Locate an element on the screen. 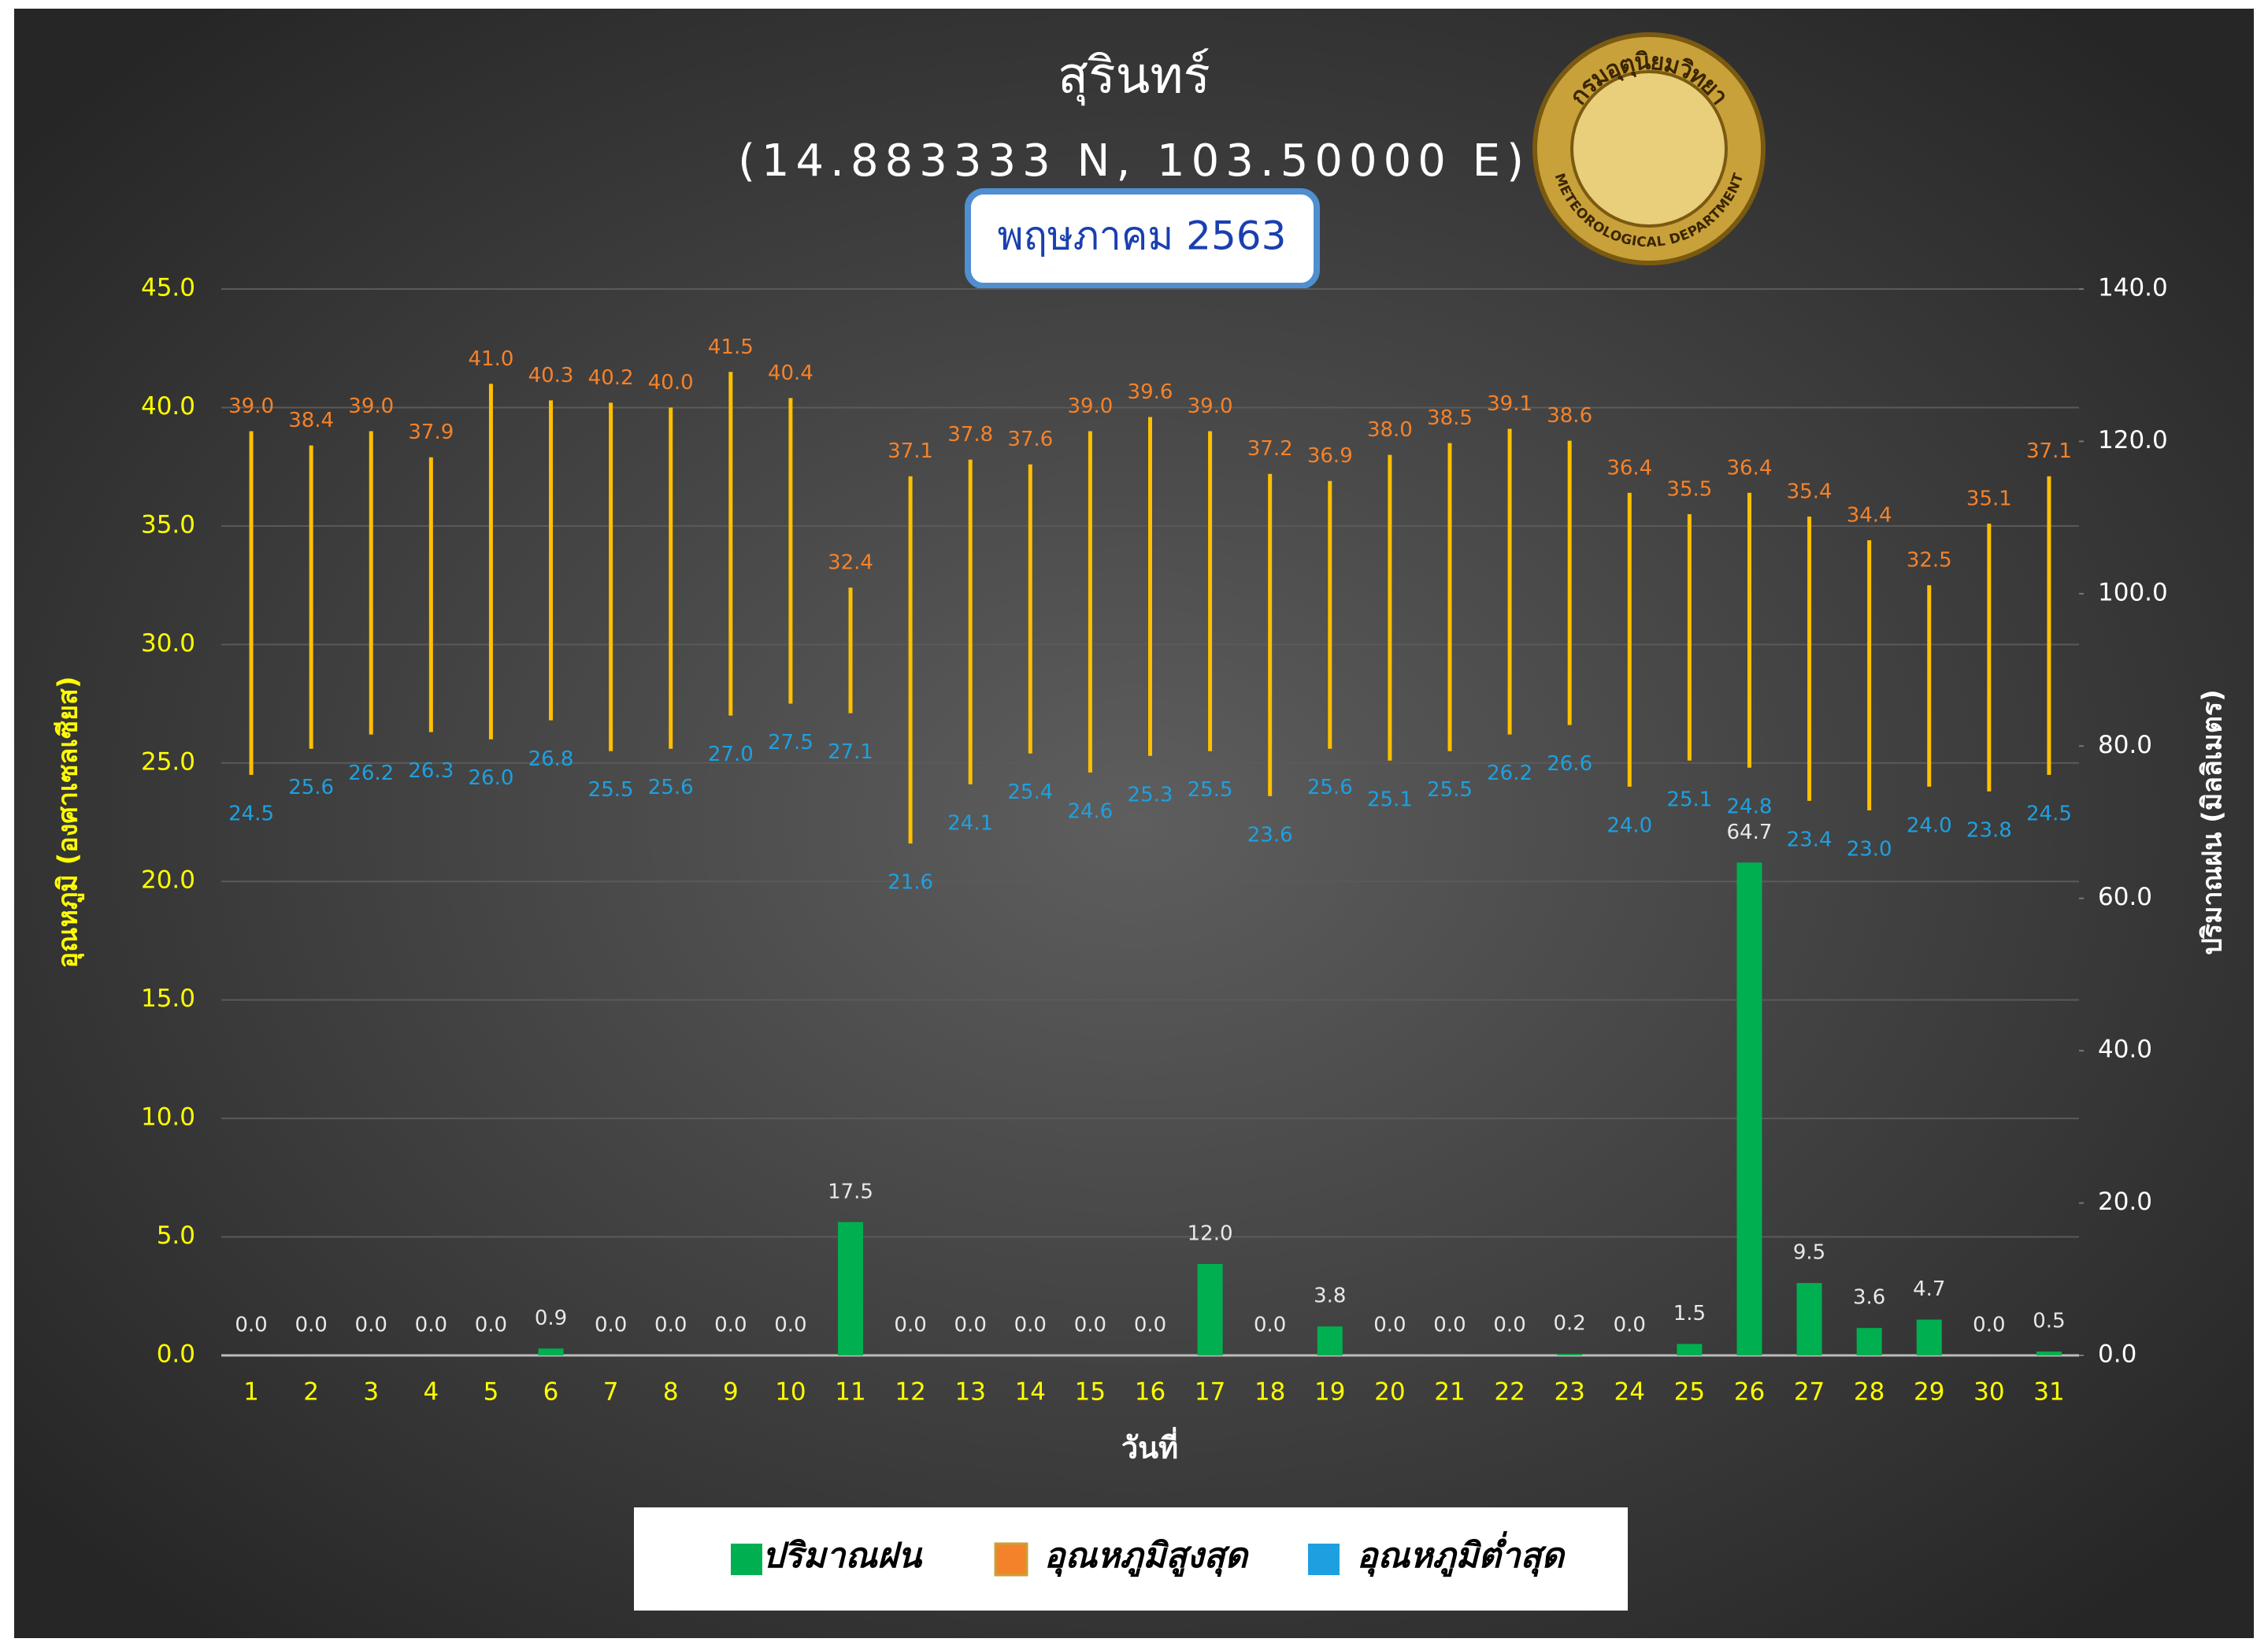  x-tick-label: 29 is located at coordinates (1929, 1393).